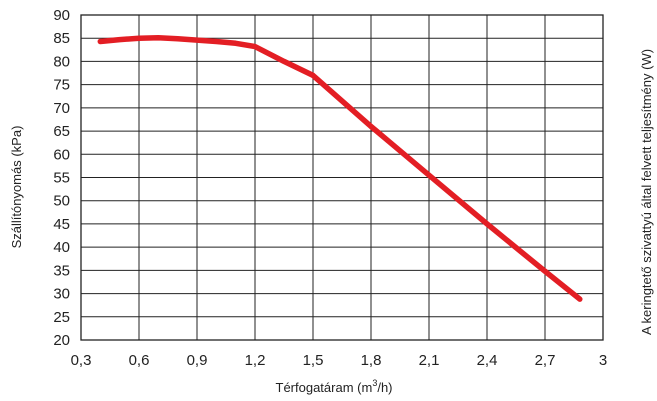 The height and width of the screenshot is (401, 657). I want to click on x-tick-label: 3, so click(603, 360).